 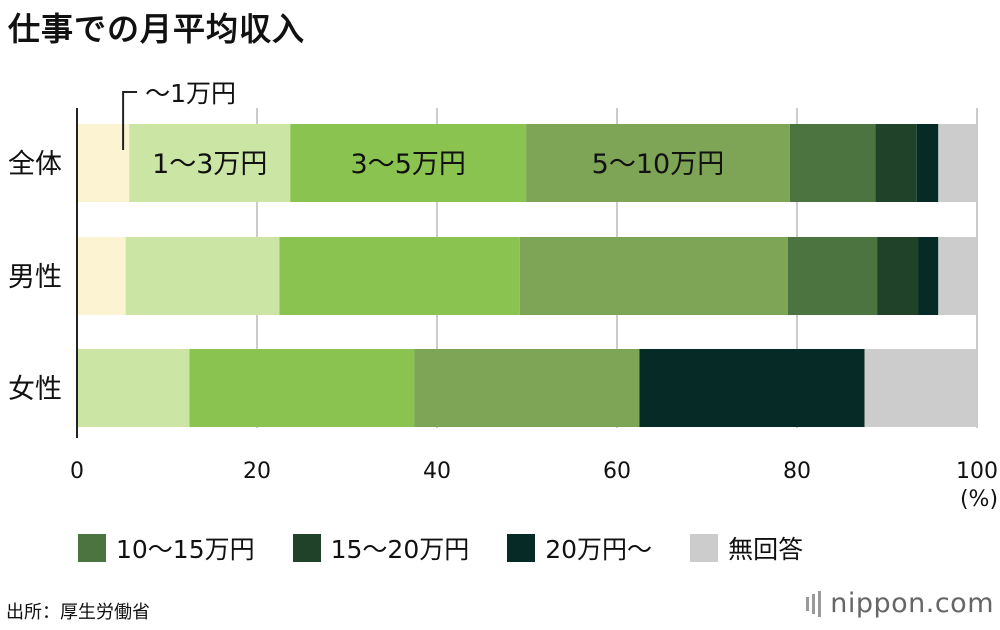 I want to click on legend-label: 10～15万円, so click(x=185, y=549).